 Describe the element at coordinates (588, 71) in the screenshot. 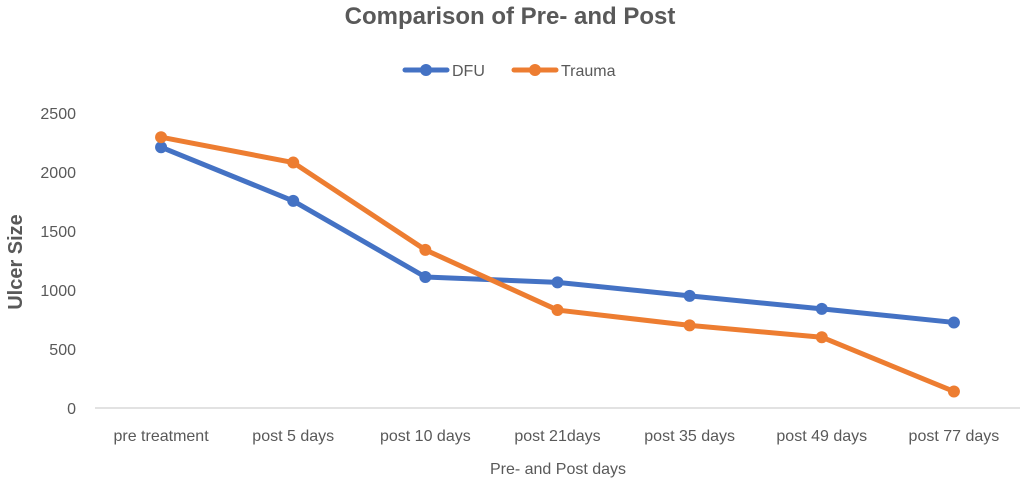

I see `legend-label: Trauma` at that location.